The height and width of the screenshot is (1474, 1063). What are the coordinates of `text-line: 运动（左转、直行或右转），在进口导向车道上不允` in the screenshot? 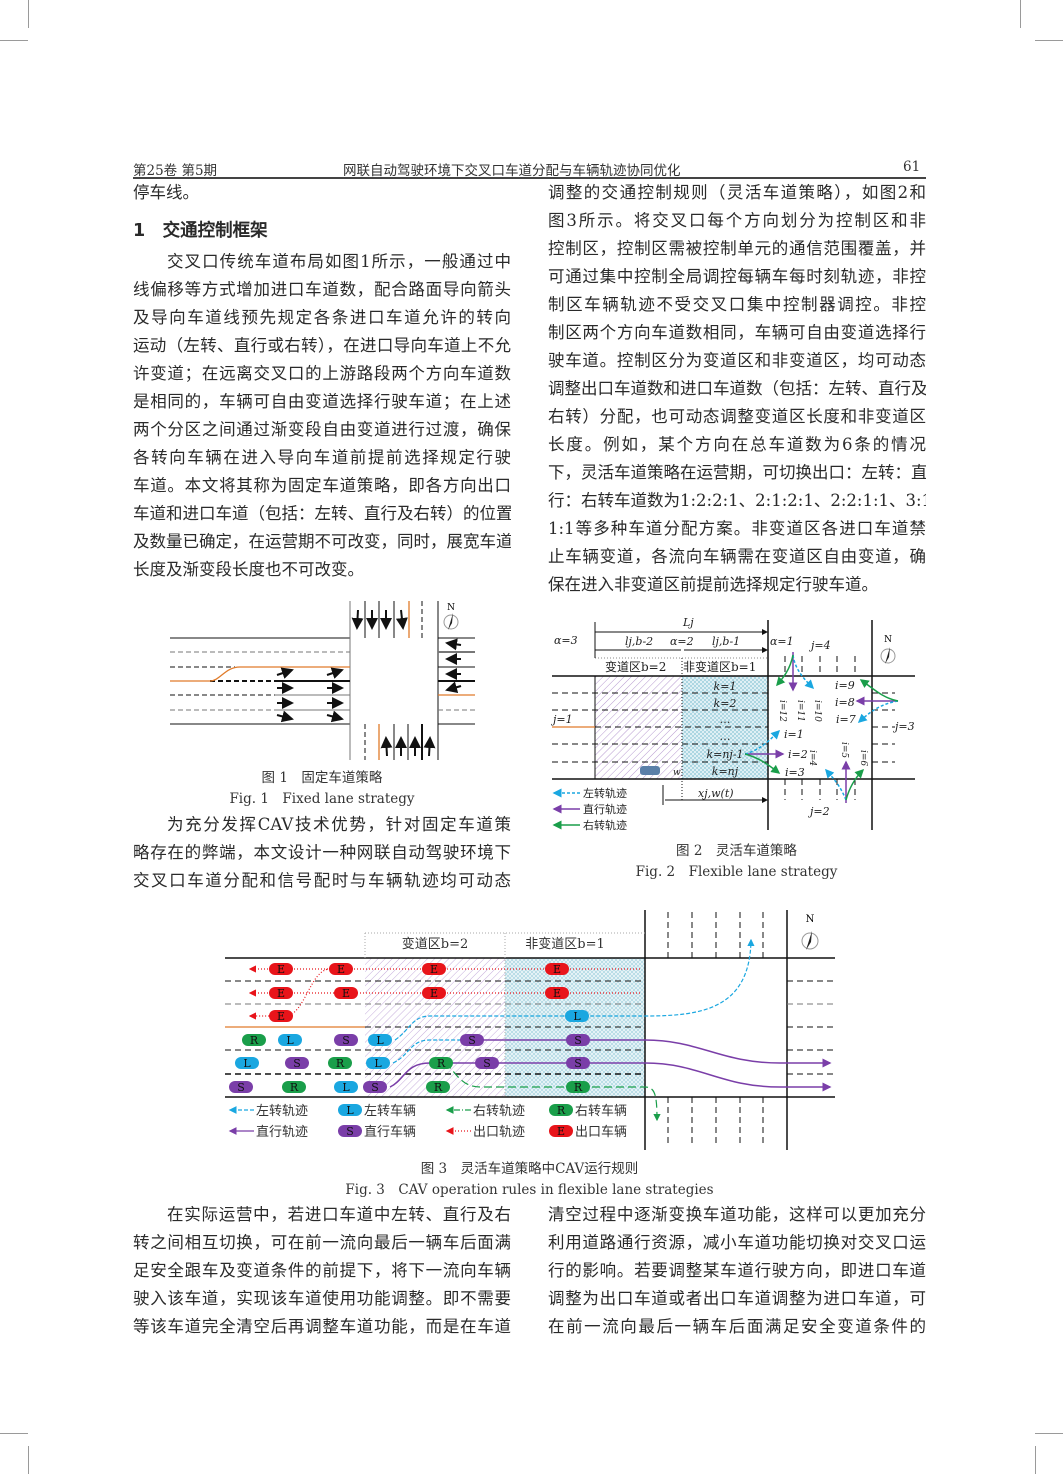 It's located at (322, 345).